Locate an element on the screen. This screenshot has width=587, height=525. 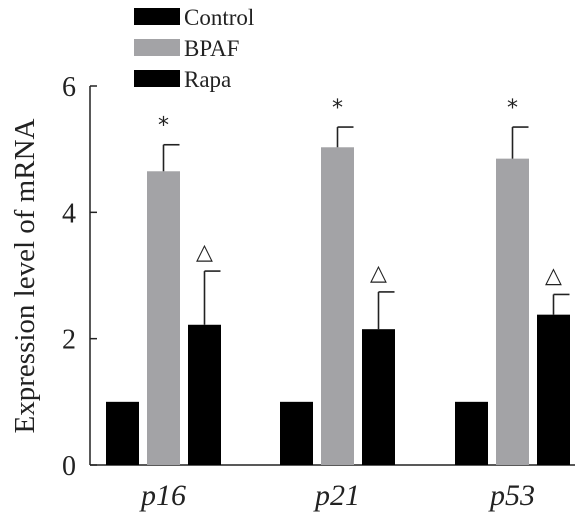
bar-bpaf-p53 is located at coordinates (512, 311).